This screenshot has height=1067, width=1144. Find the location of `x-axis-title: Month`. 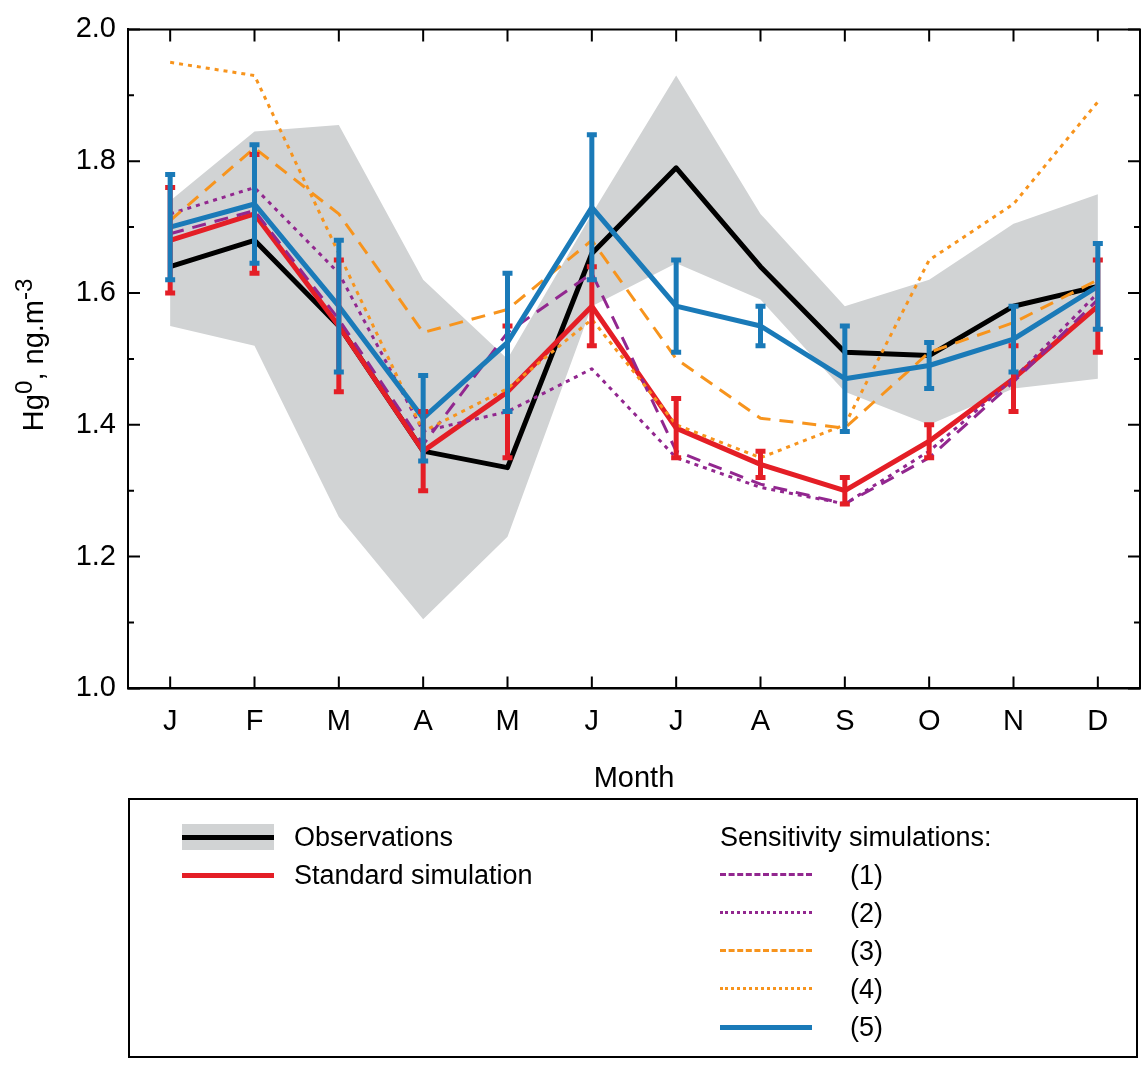

x-axis-title: Month is located at coordinates (634, 776).